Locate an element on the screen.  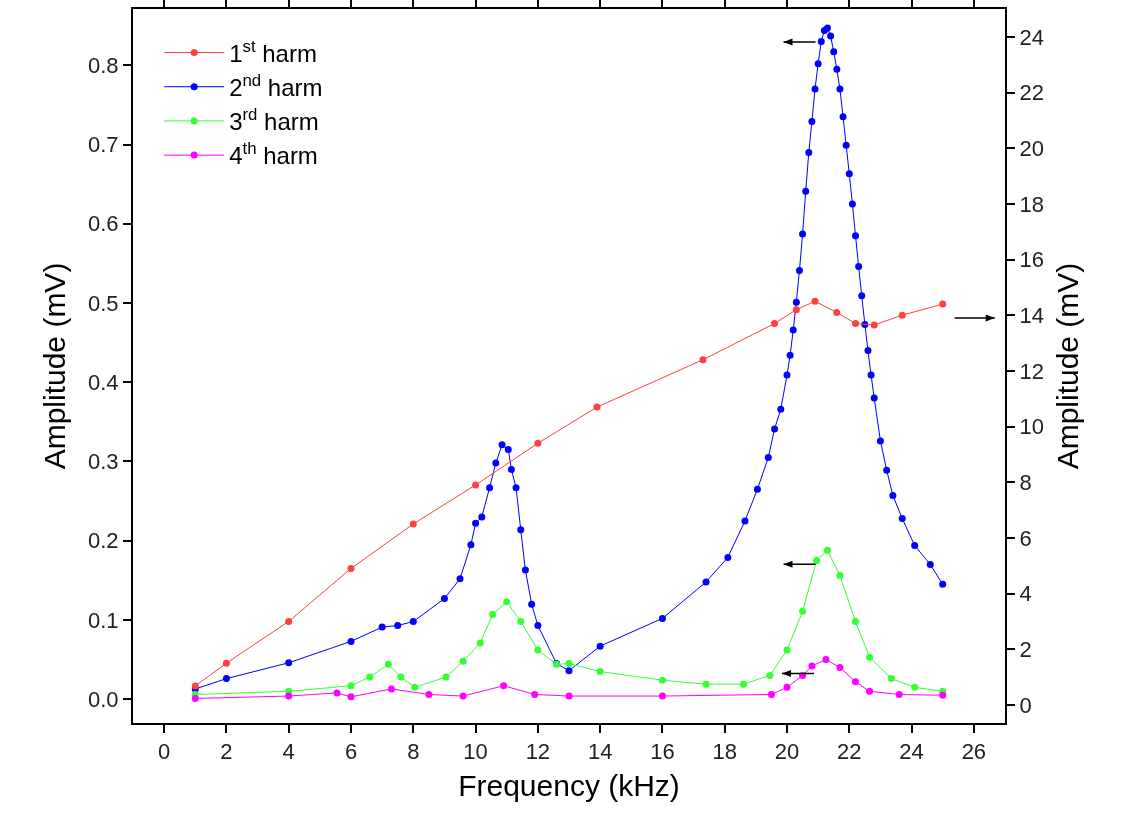
legend-label: 4$^{th}$ harm is located at coordinates (273, 154).